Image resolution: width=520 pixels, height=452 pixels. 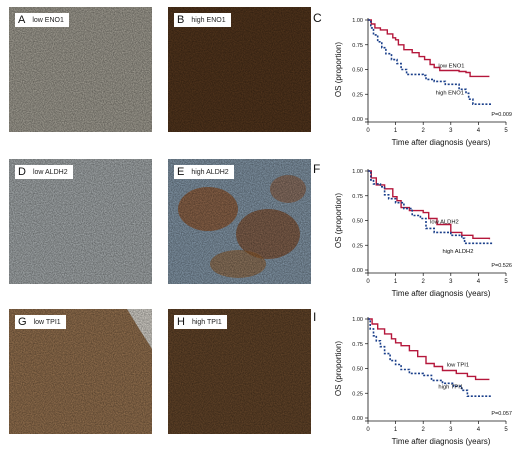 I want to click on panel-label: low ALDH2, so click(x=50, y=172).